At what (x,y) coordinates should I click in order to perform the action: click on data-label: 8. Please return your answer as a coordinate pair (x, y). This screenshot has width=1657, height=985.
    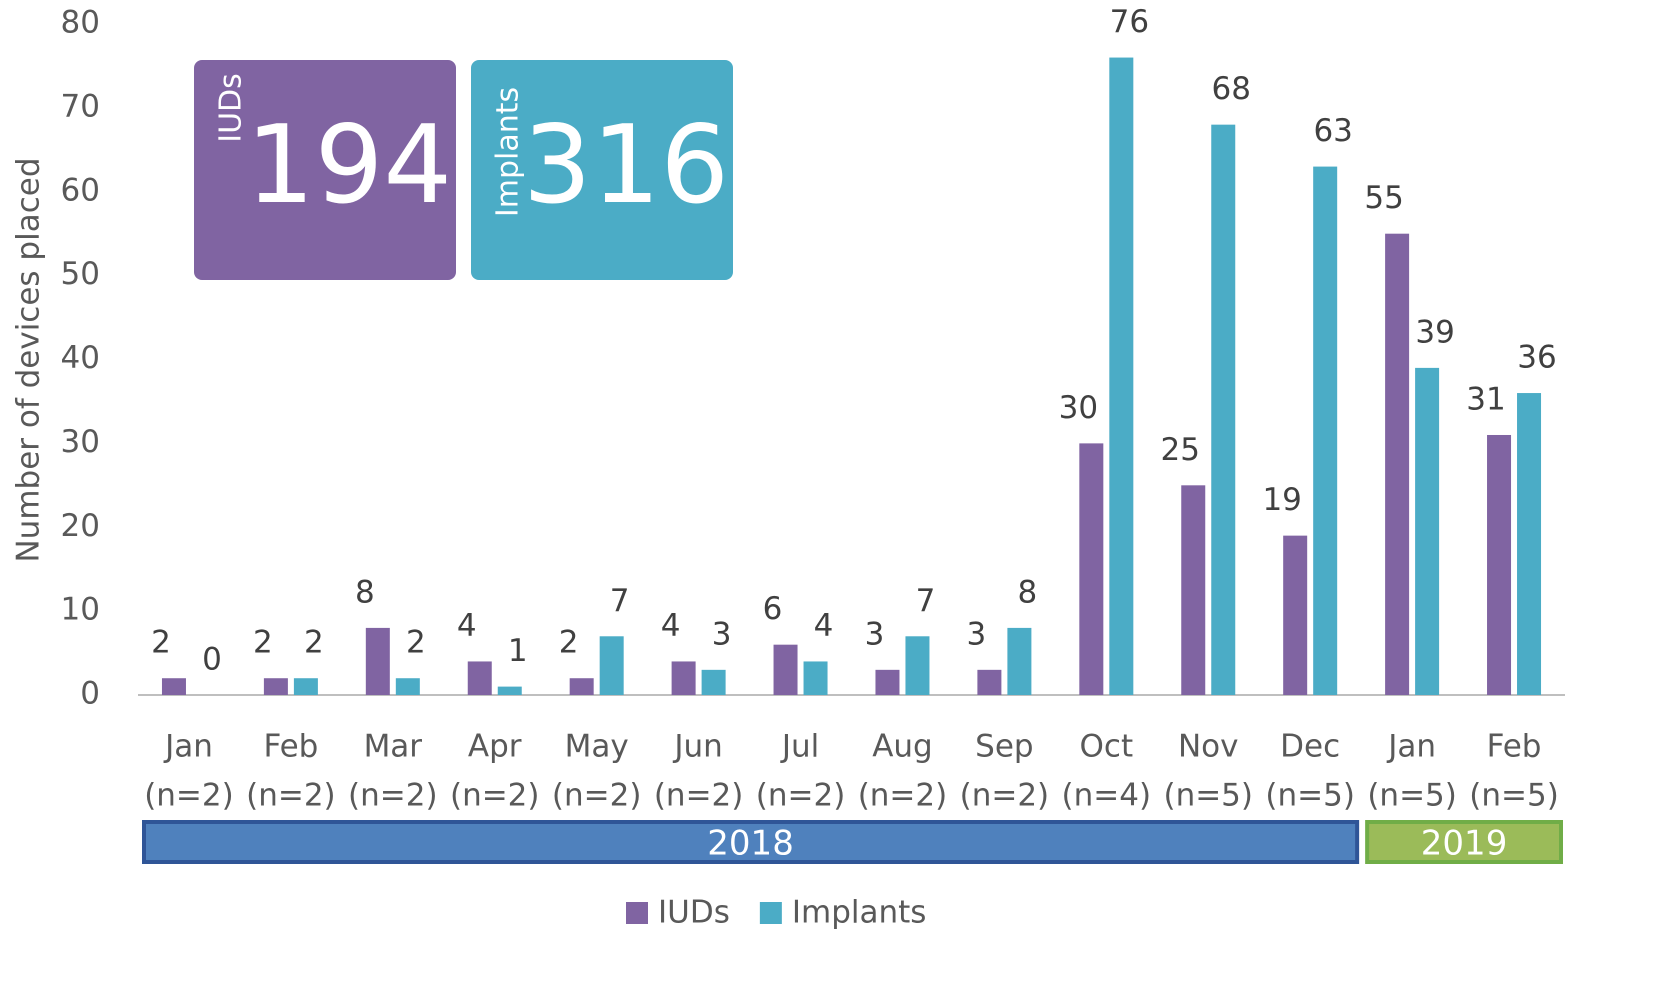
    Looking at the image, I should click on (1028, 592).